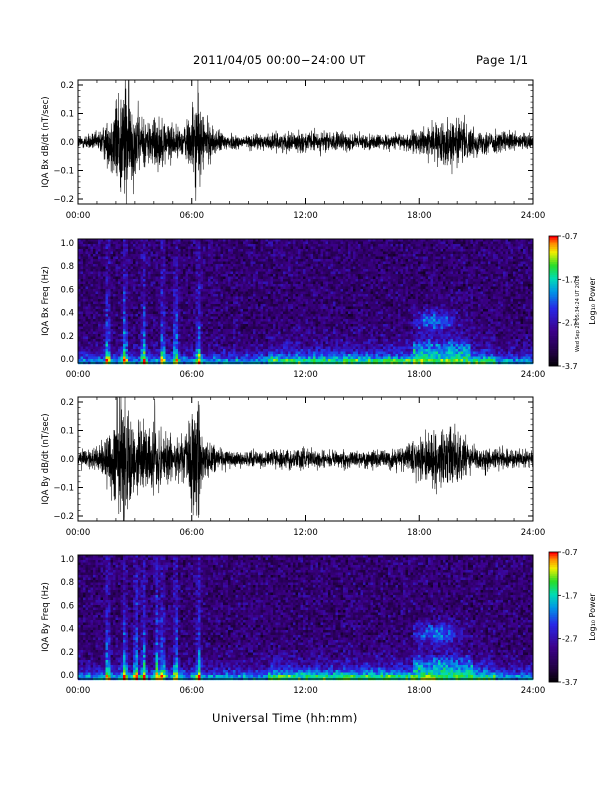 This screenshot has width=612, height=792. I want to click on y-tick-label: 0.2, so click(67, 86).